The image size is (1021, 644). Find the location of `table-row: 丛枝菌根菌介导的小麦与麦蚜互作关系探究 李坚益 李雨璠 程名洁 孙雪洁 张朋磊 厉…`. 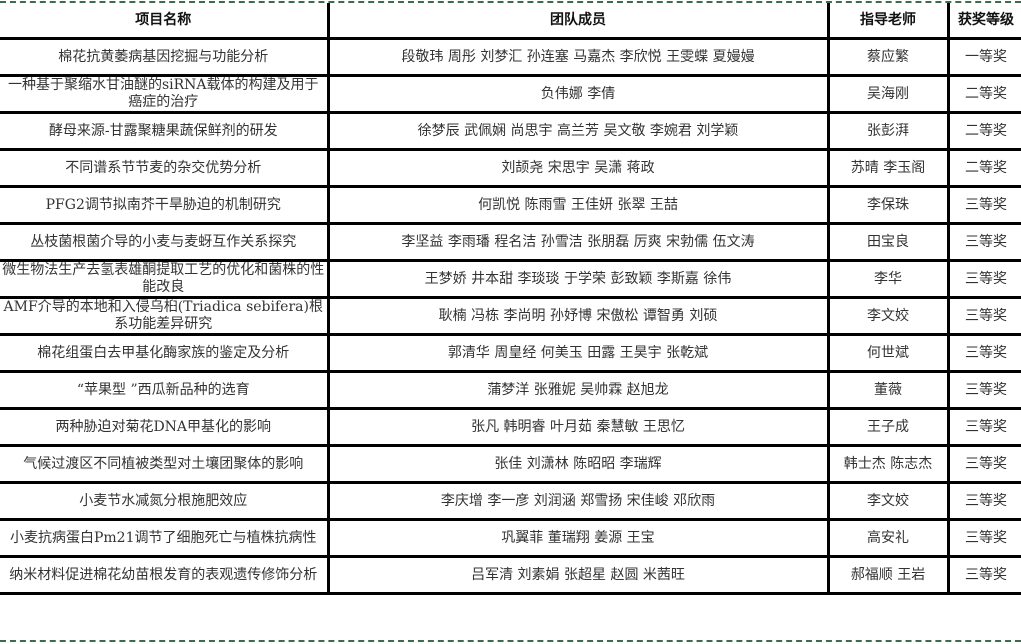

table-row: 丛枝菌根菌介导的小麦与麦蚜互作关系探究 李坚益 李雨璠 程名洁 孙雪洁 张朋磊 厉… is located at coordinates (510, 242).